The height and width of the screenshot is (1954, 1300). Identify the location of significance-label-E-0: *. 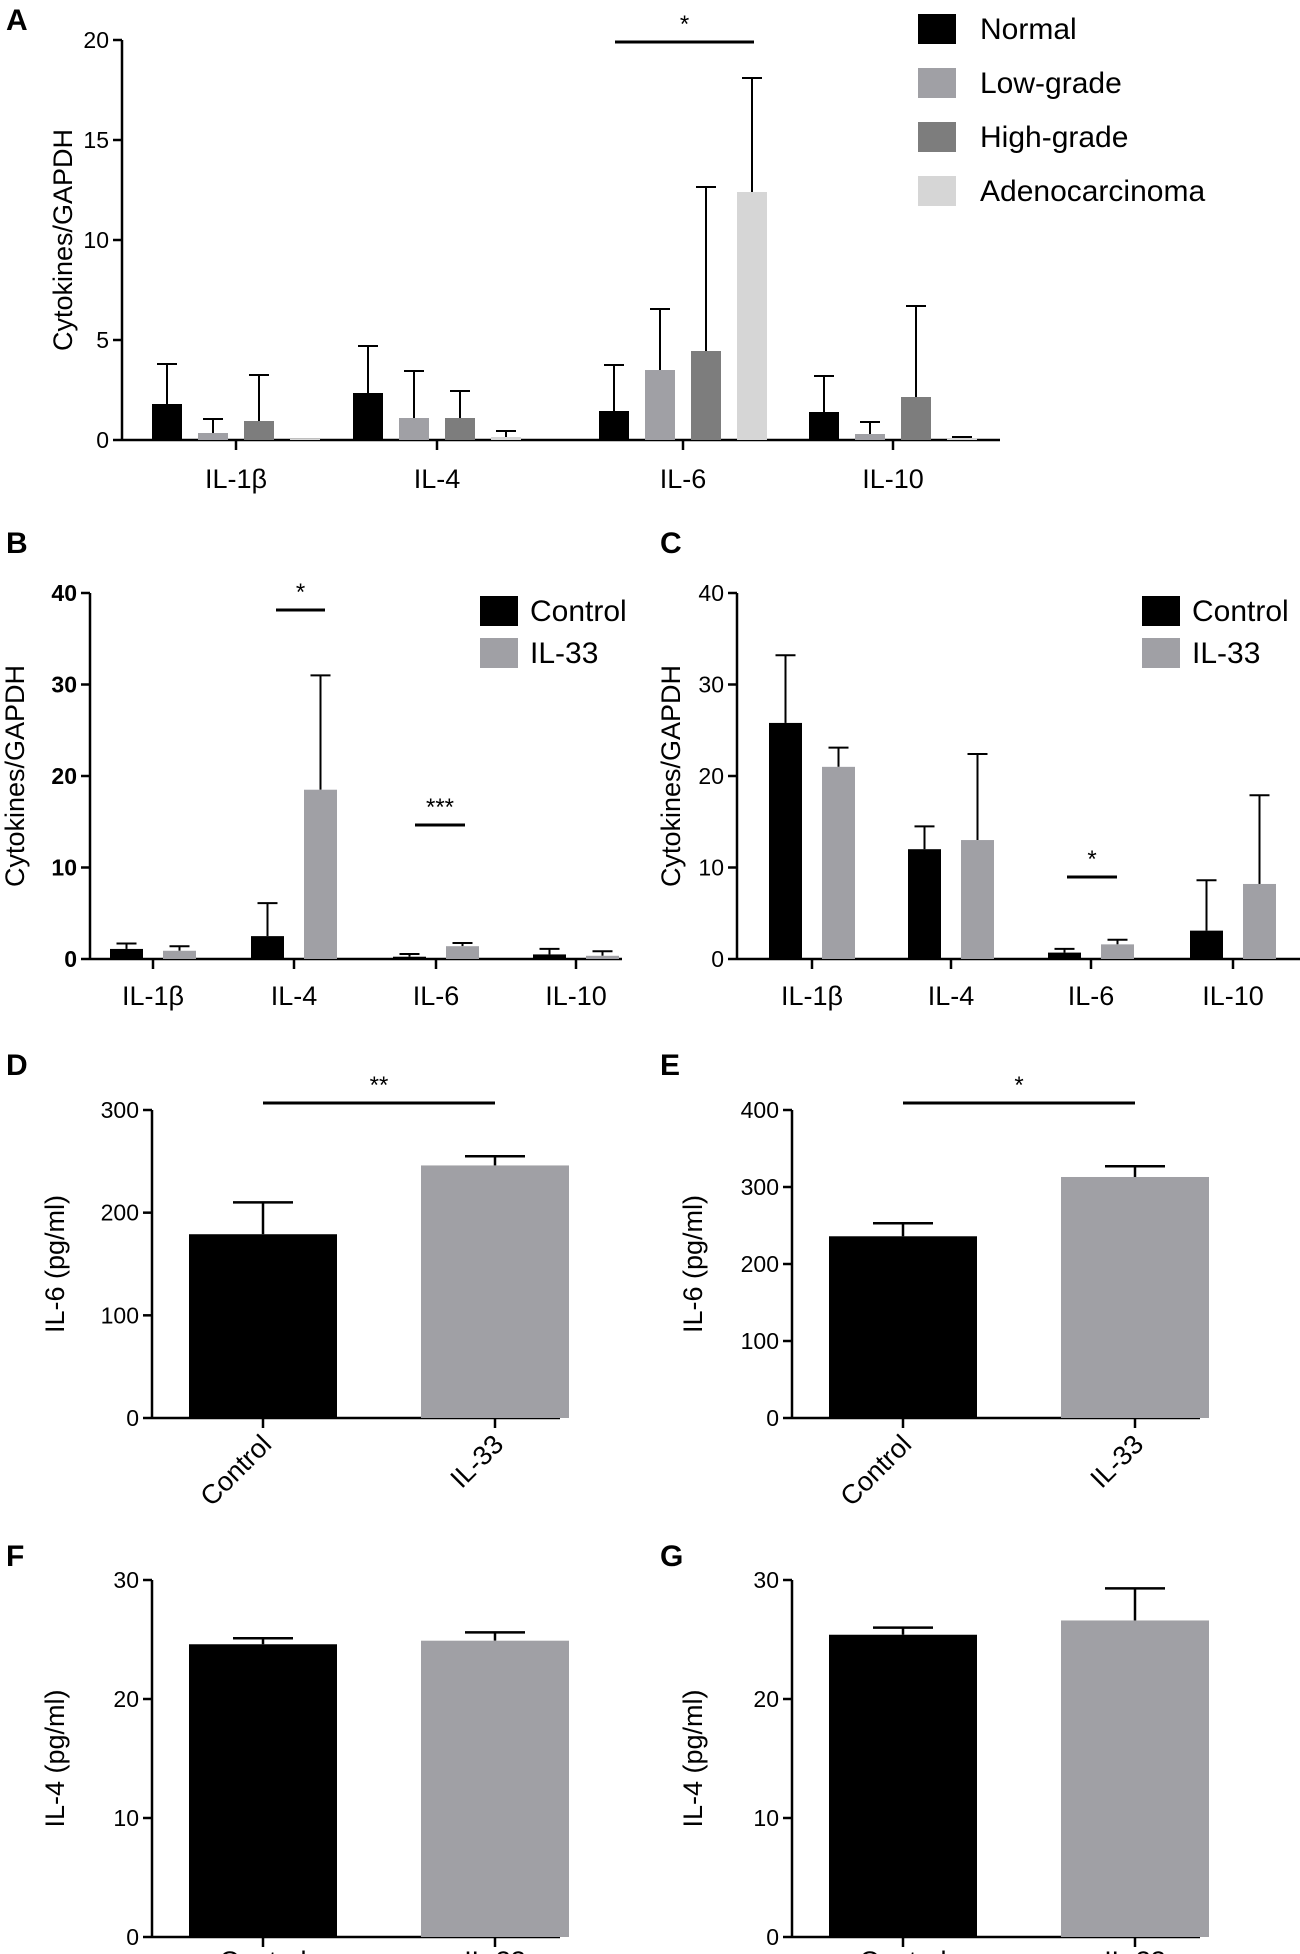
(1018, 1085).